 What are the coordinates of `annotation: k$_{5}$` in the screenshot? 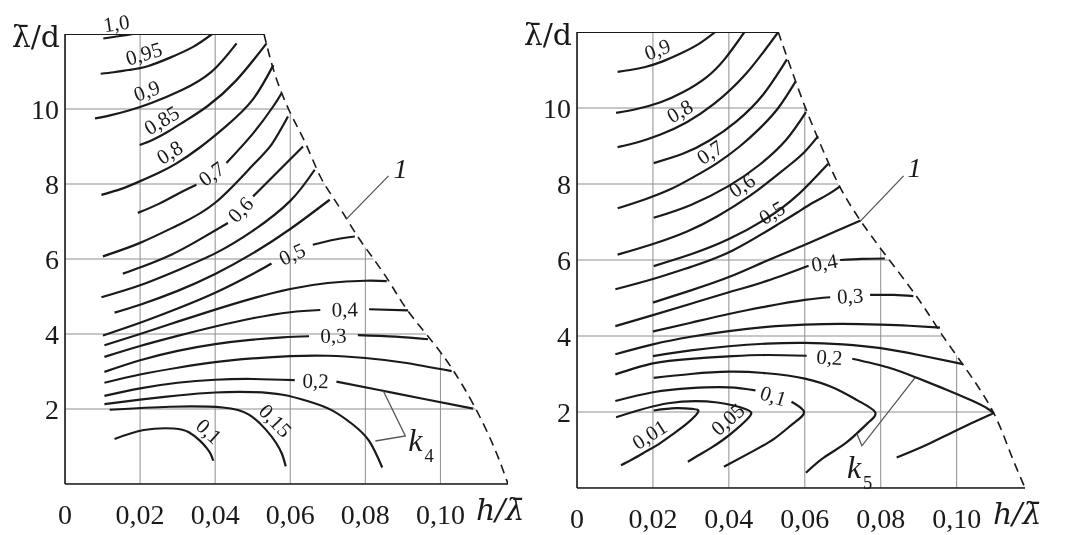 It's located at (859, 470).